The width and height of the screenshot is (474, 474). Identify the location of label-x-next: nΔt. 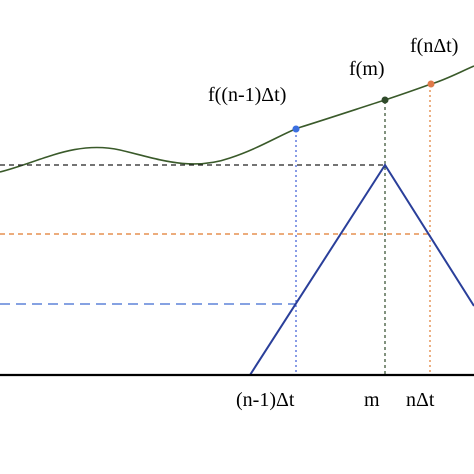
(420, 400).